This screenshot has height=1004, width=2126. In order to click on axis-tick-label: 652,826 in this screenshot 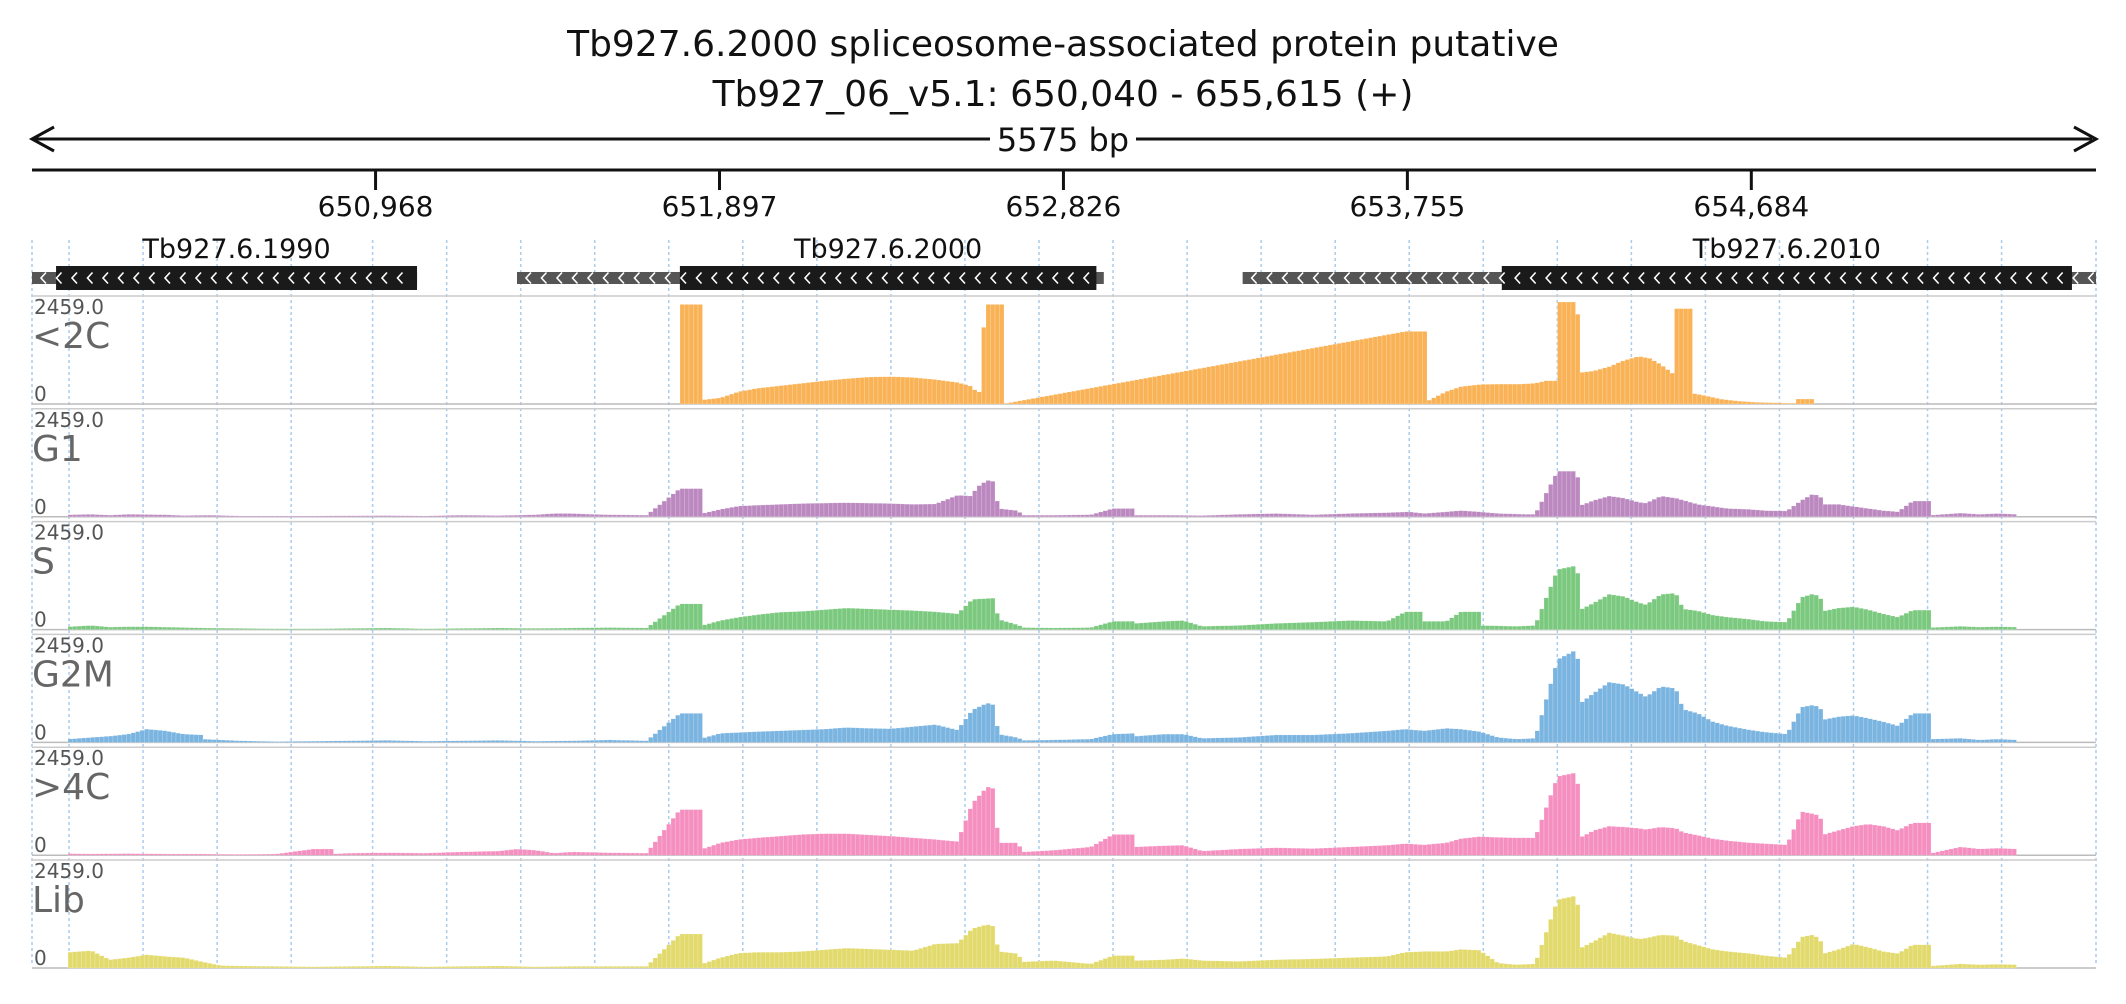, I will do `click(1064, 206)`.